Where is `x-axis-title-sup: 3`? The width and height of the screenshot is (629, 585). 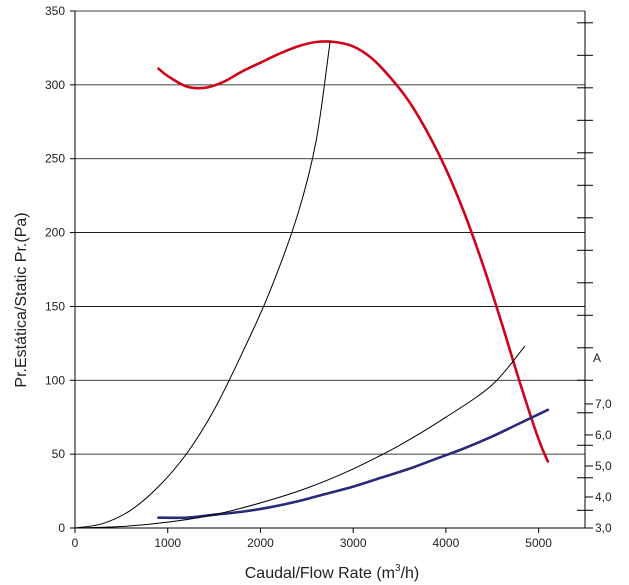 x-axis-title-sup: 3 is located at coordinates (398, 568).